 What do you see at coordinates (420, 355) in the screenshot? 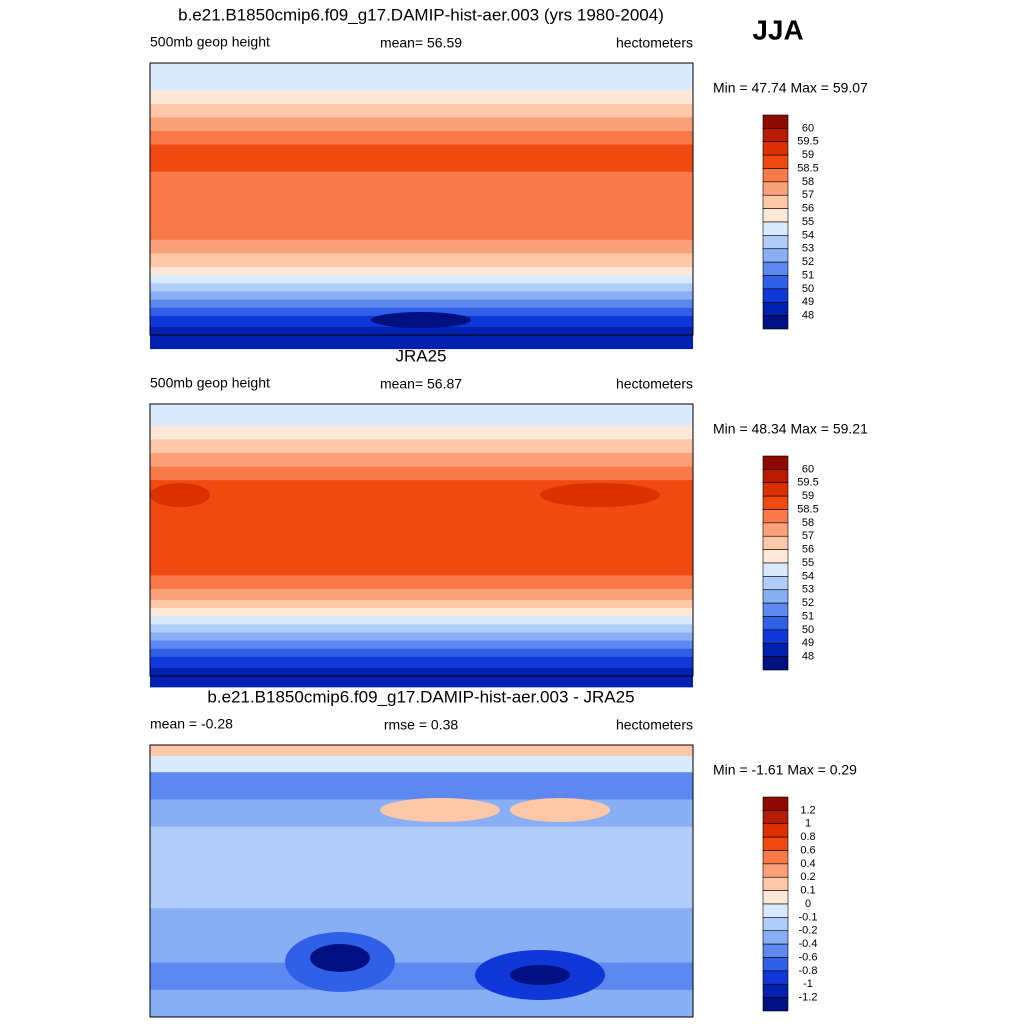
I see `panel-title: JRA25` at bounding box center [420, 355].